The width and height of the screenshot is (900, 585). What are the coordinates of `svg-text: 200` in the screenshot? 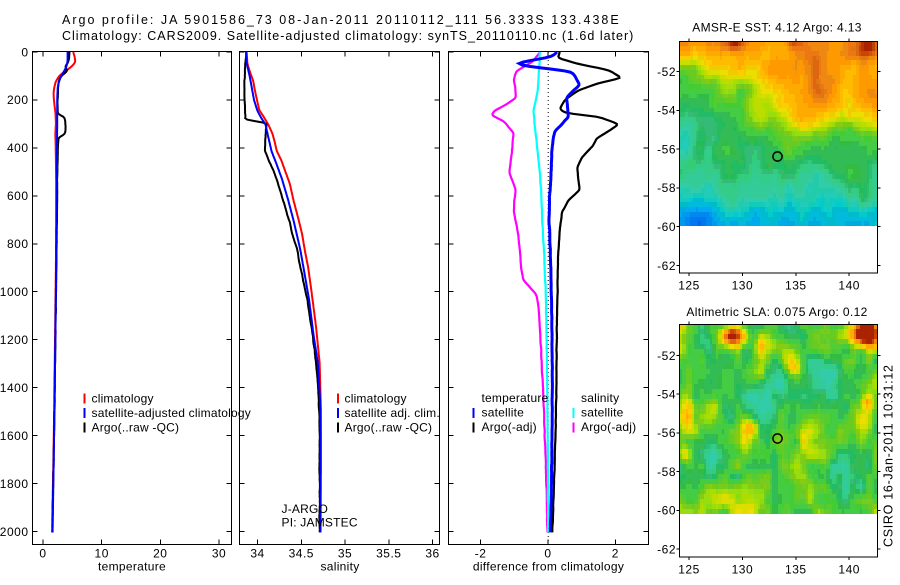 It's located at (18, 100).